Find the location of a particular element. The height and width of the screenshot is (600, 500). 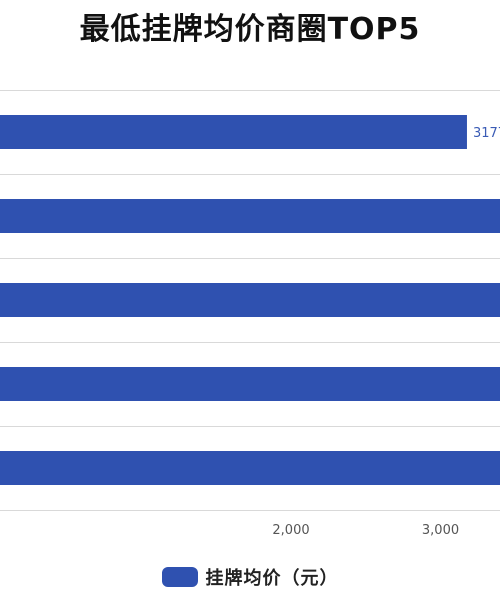

x-tick-label: 2,000 is located at coordinates (290, 530).